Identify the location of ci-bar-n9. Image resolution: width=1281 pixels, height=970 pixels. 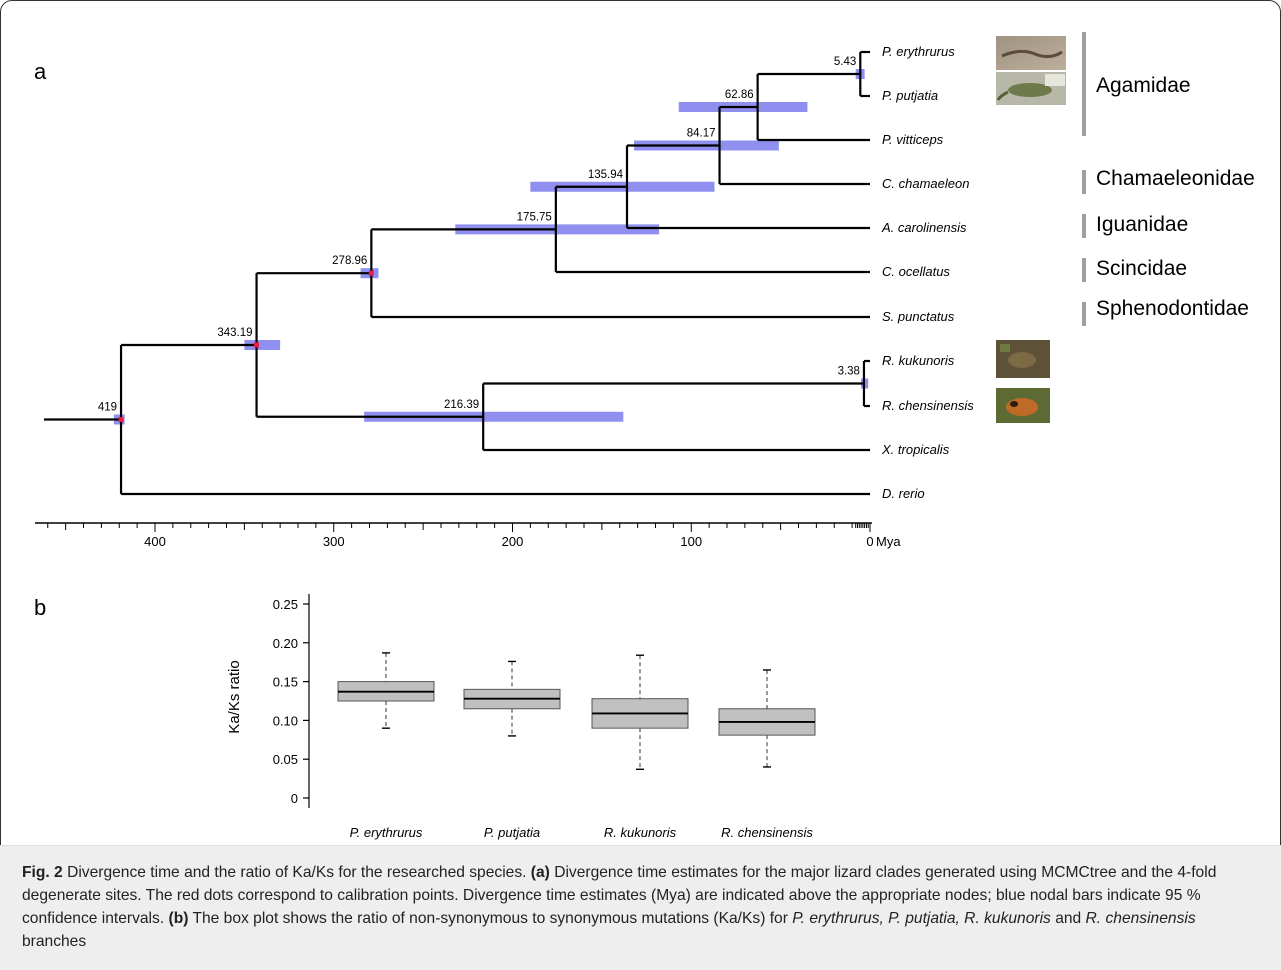
(494, 416).